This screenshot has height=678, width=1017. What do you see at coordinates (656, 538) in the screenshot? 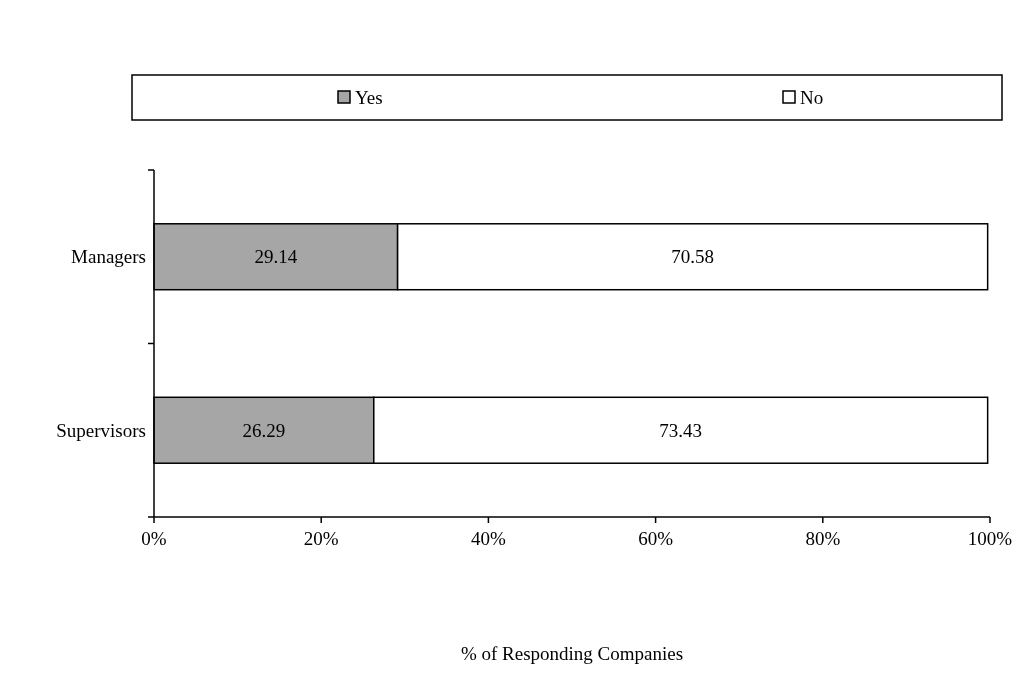
I see `x-tick-label: 60%` at bounding box center [656, 538].